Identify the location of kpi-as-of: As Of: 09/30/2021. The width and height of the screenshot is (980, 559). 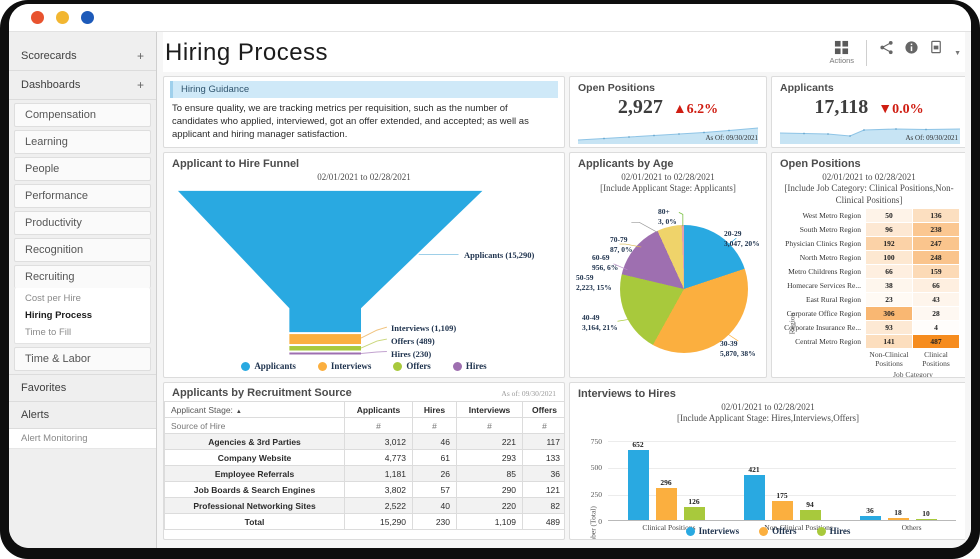
(932, 138).